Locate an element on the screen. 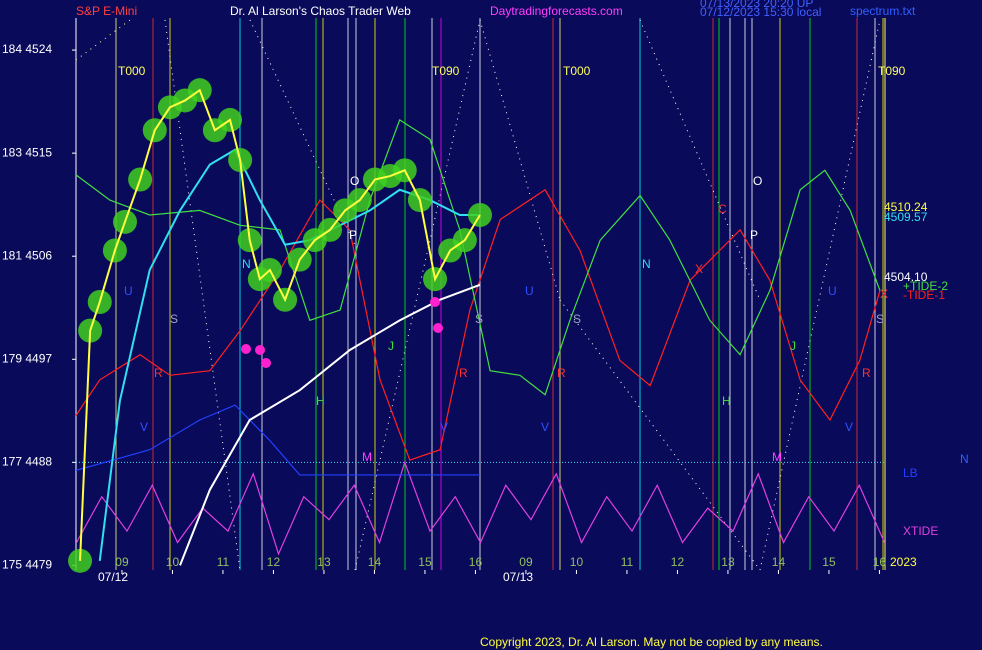 This screenshot has height=650, width=982. annotation: C is located at coordinates (722, 209).